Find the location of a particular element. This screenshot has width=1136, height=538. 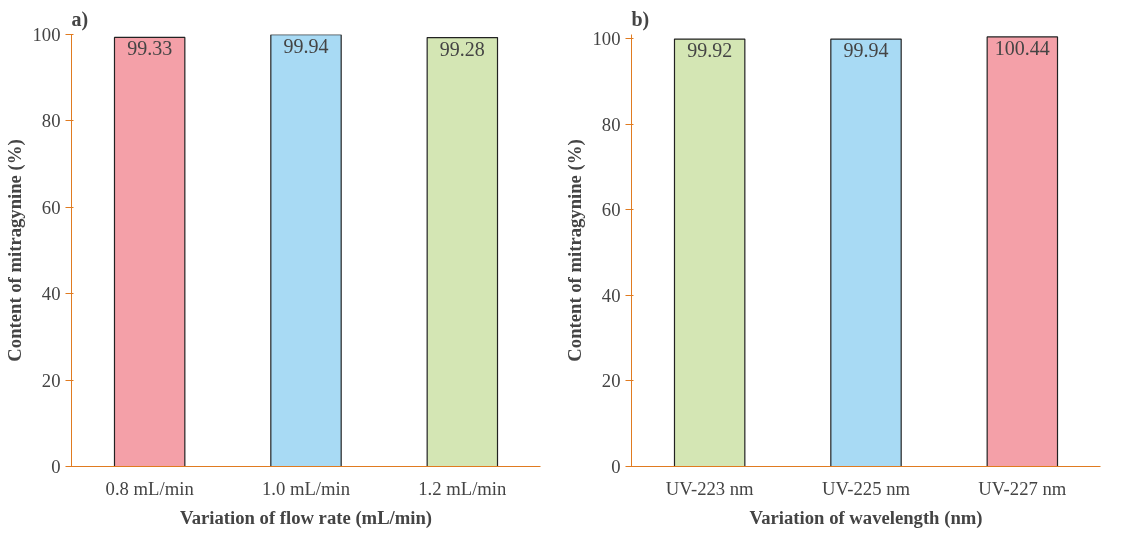

x-tick-label: UV-225 nm is located at coordinates (866, 488).